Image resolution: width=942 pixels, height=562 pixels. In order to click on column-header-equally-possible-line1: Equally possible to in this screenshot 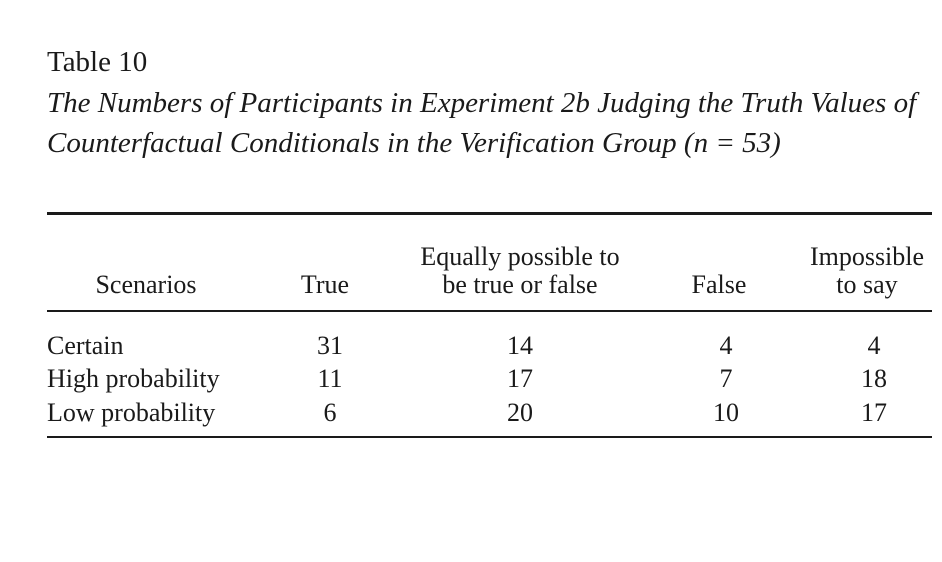, I will do `click(520, 256)`.